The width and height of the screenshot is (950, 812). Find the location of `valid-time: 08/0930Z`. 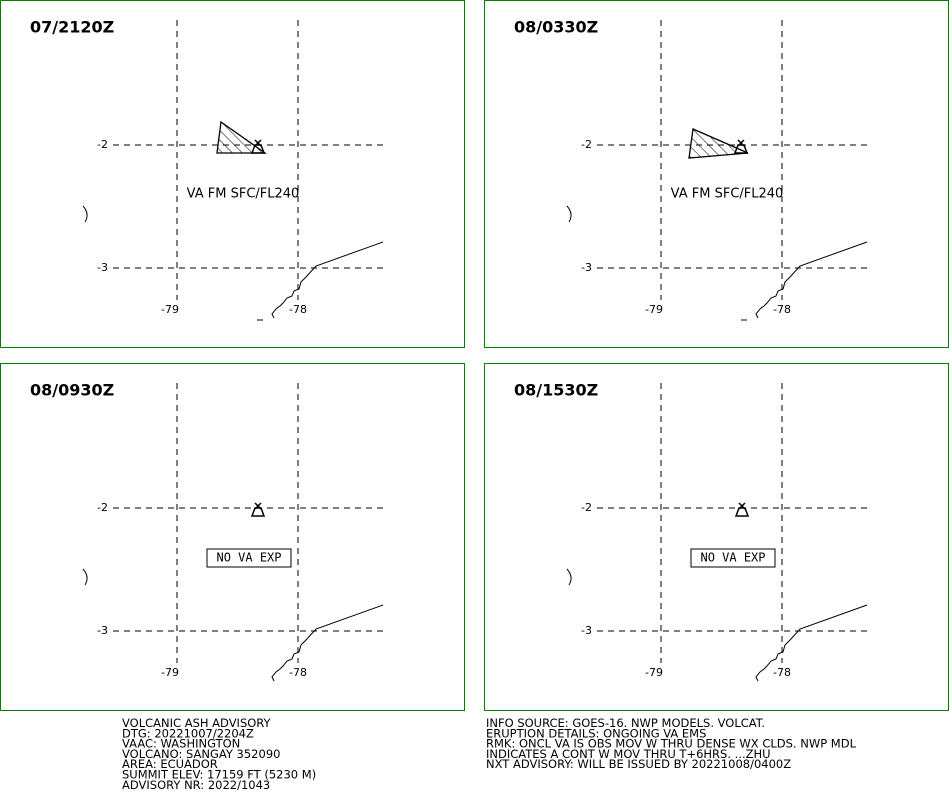

valid-time: 08/0930Z is located at coordinates (72, 390).